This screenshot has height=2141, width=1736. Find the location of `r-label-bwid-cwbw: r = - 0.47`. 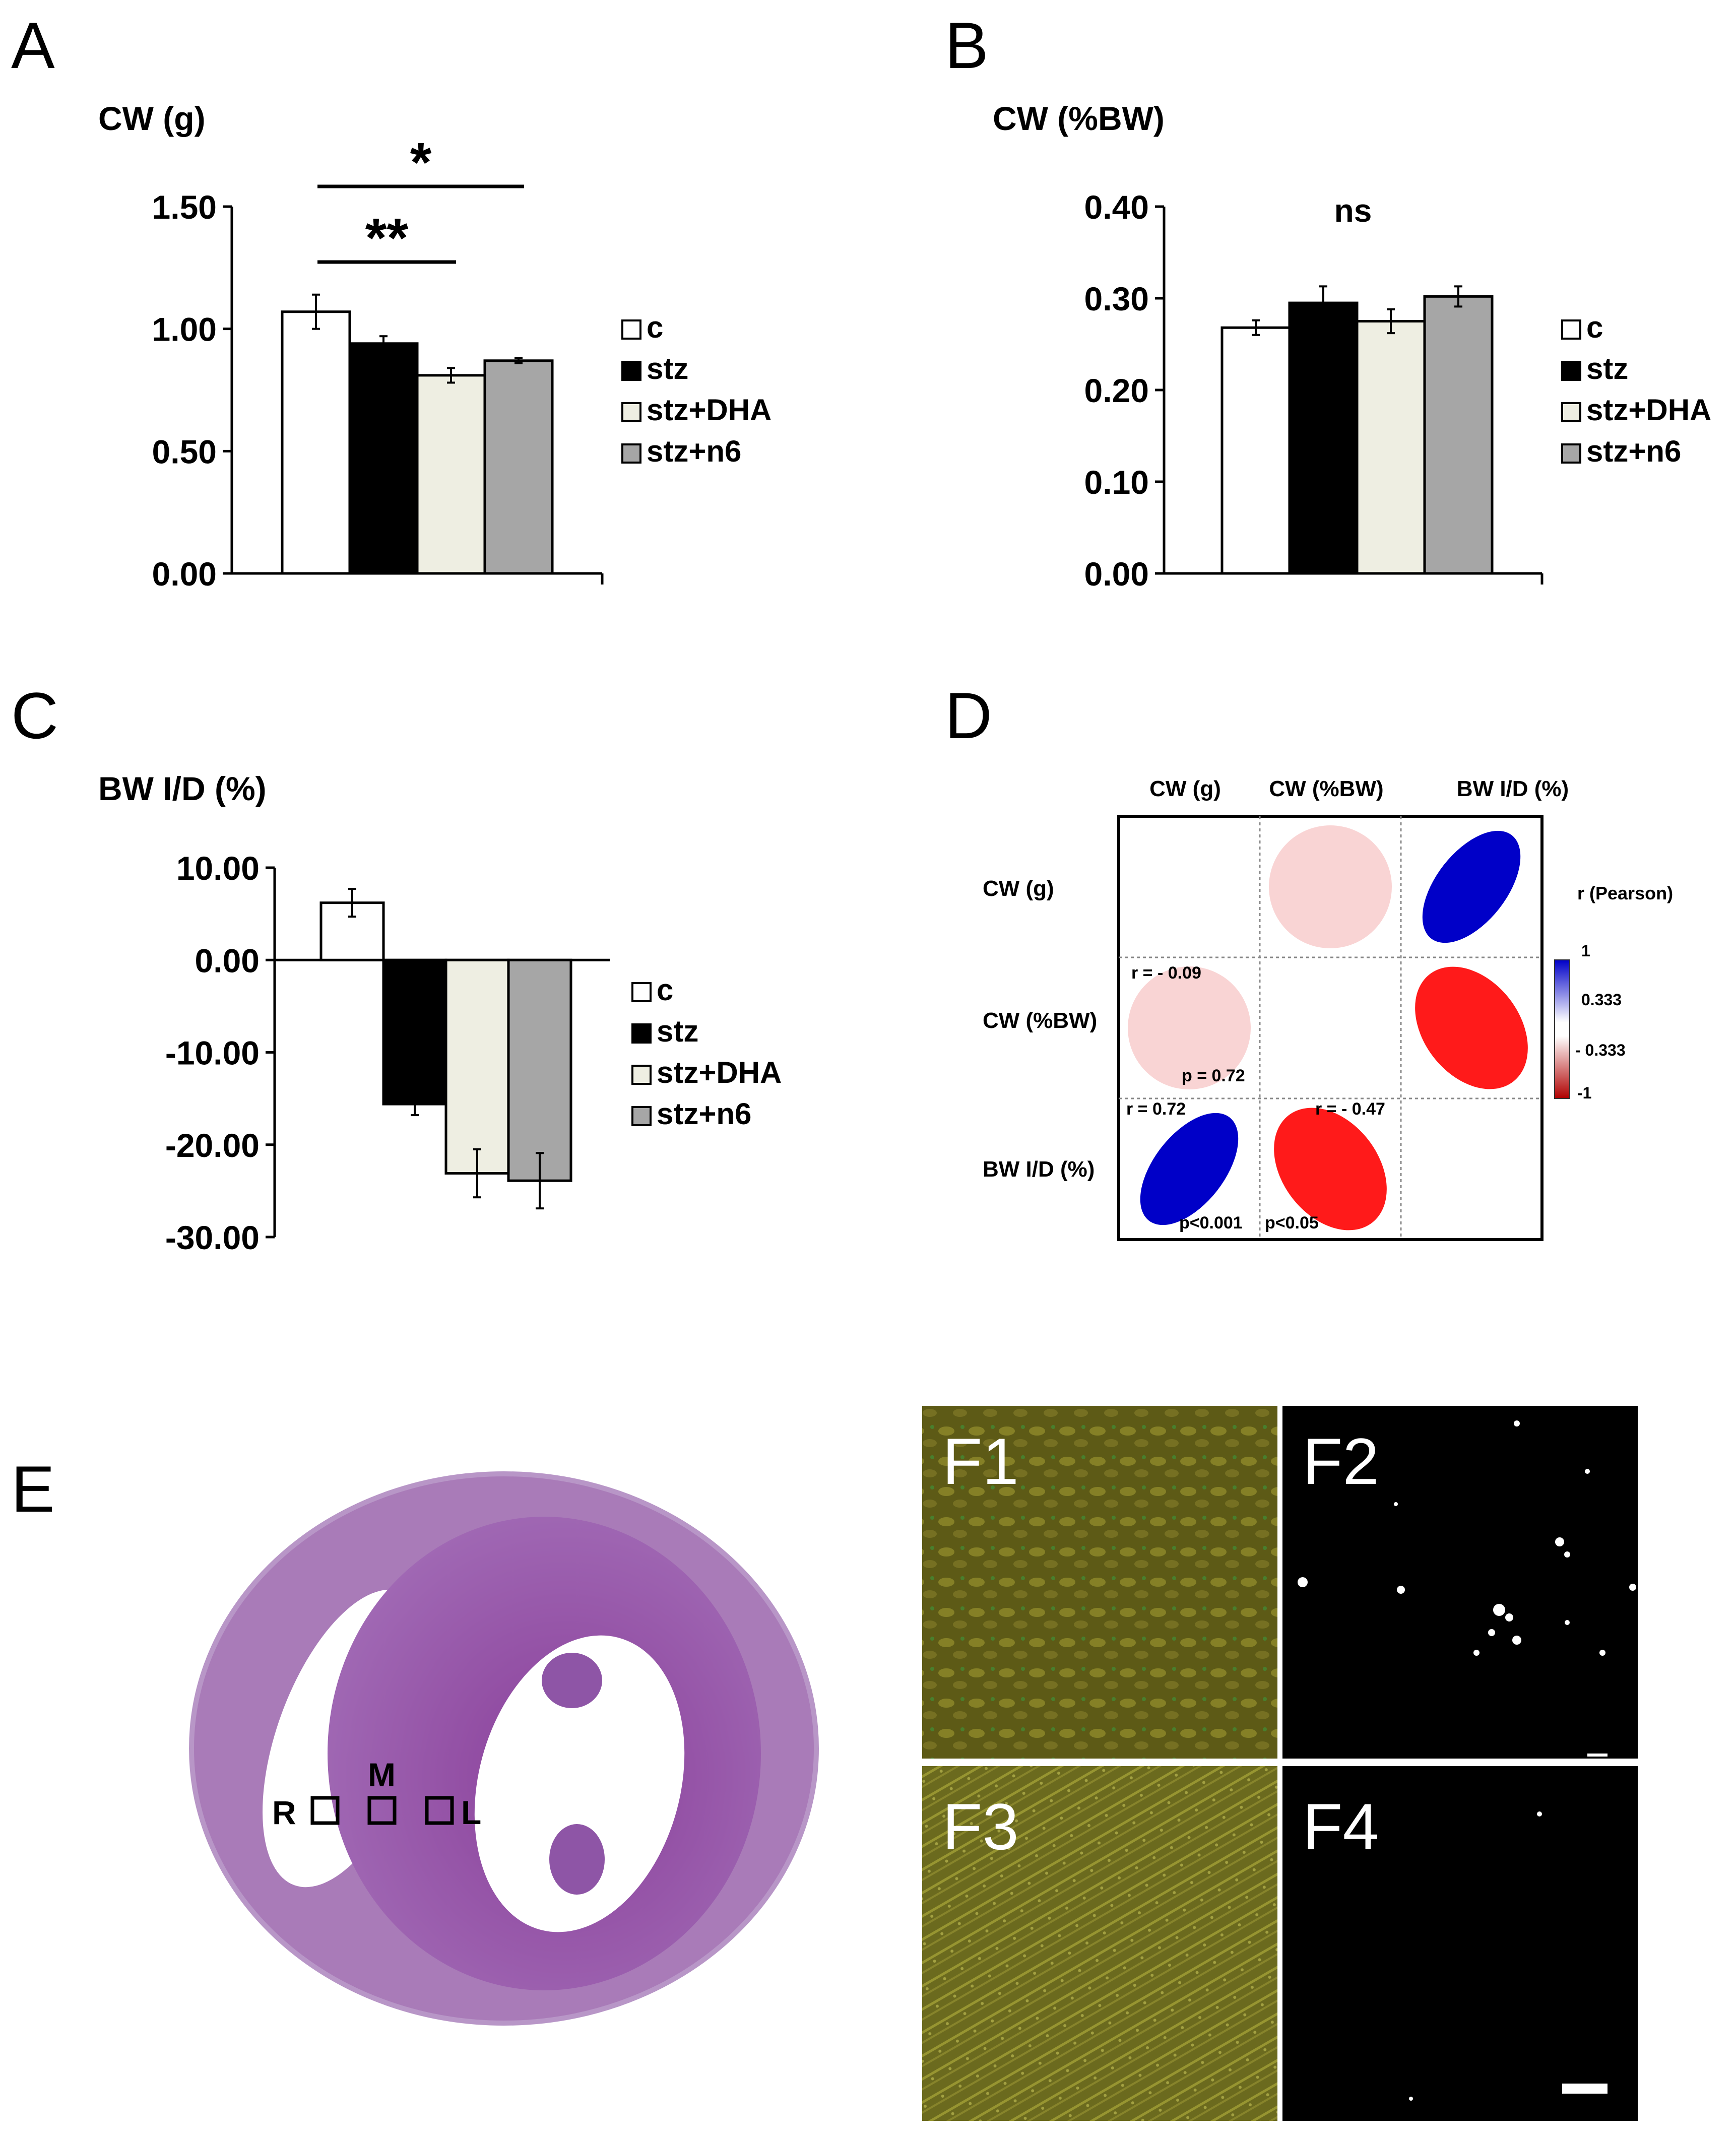

r-label-bwid-cwbw: r = - 0.47 is located at coordinates (1350, 1109).